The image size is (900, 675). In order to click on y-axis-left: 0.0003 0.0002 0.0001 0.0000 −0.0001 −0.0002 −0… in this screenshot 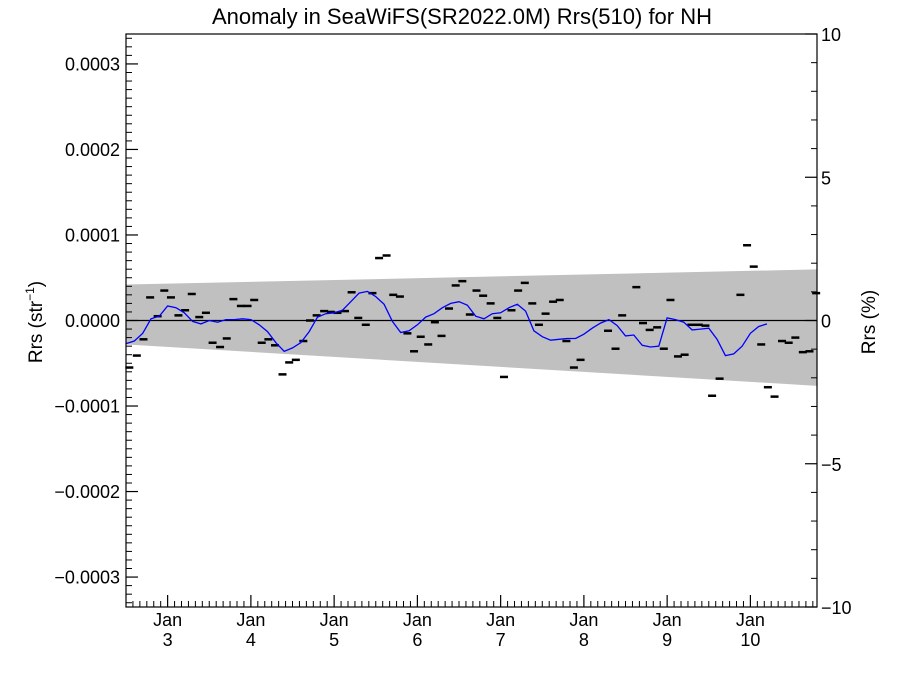, I will do `click(96, 320)`.